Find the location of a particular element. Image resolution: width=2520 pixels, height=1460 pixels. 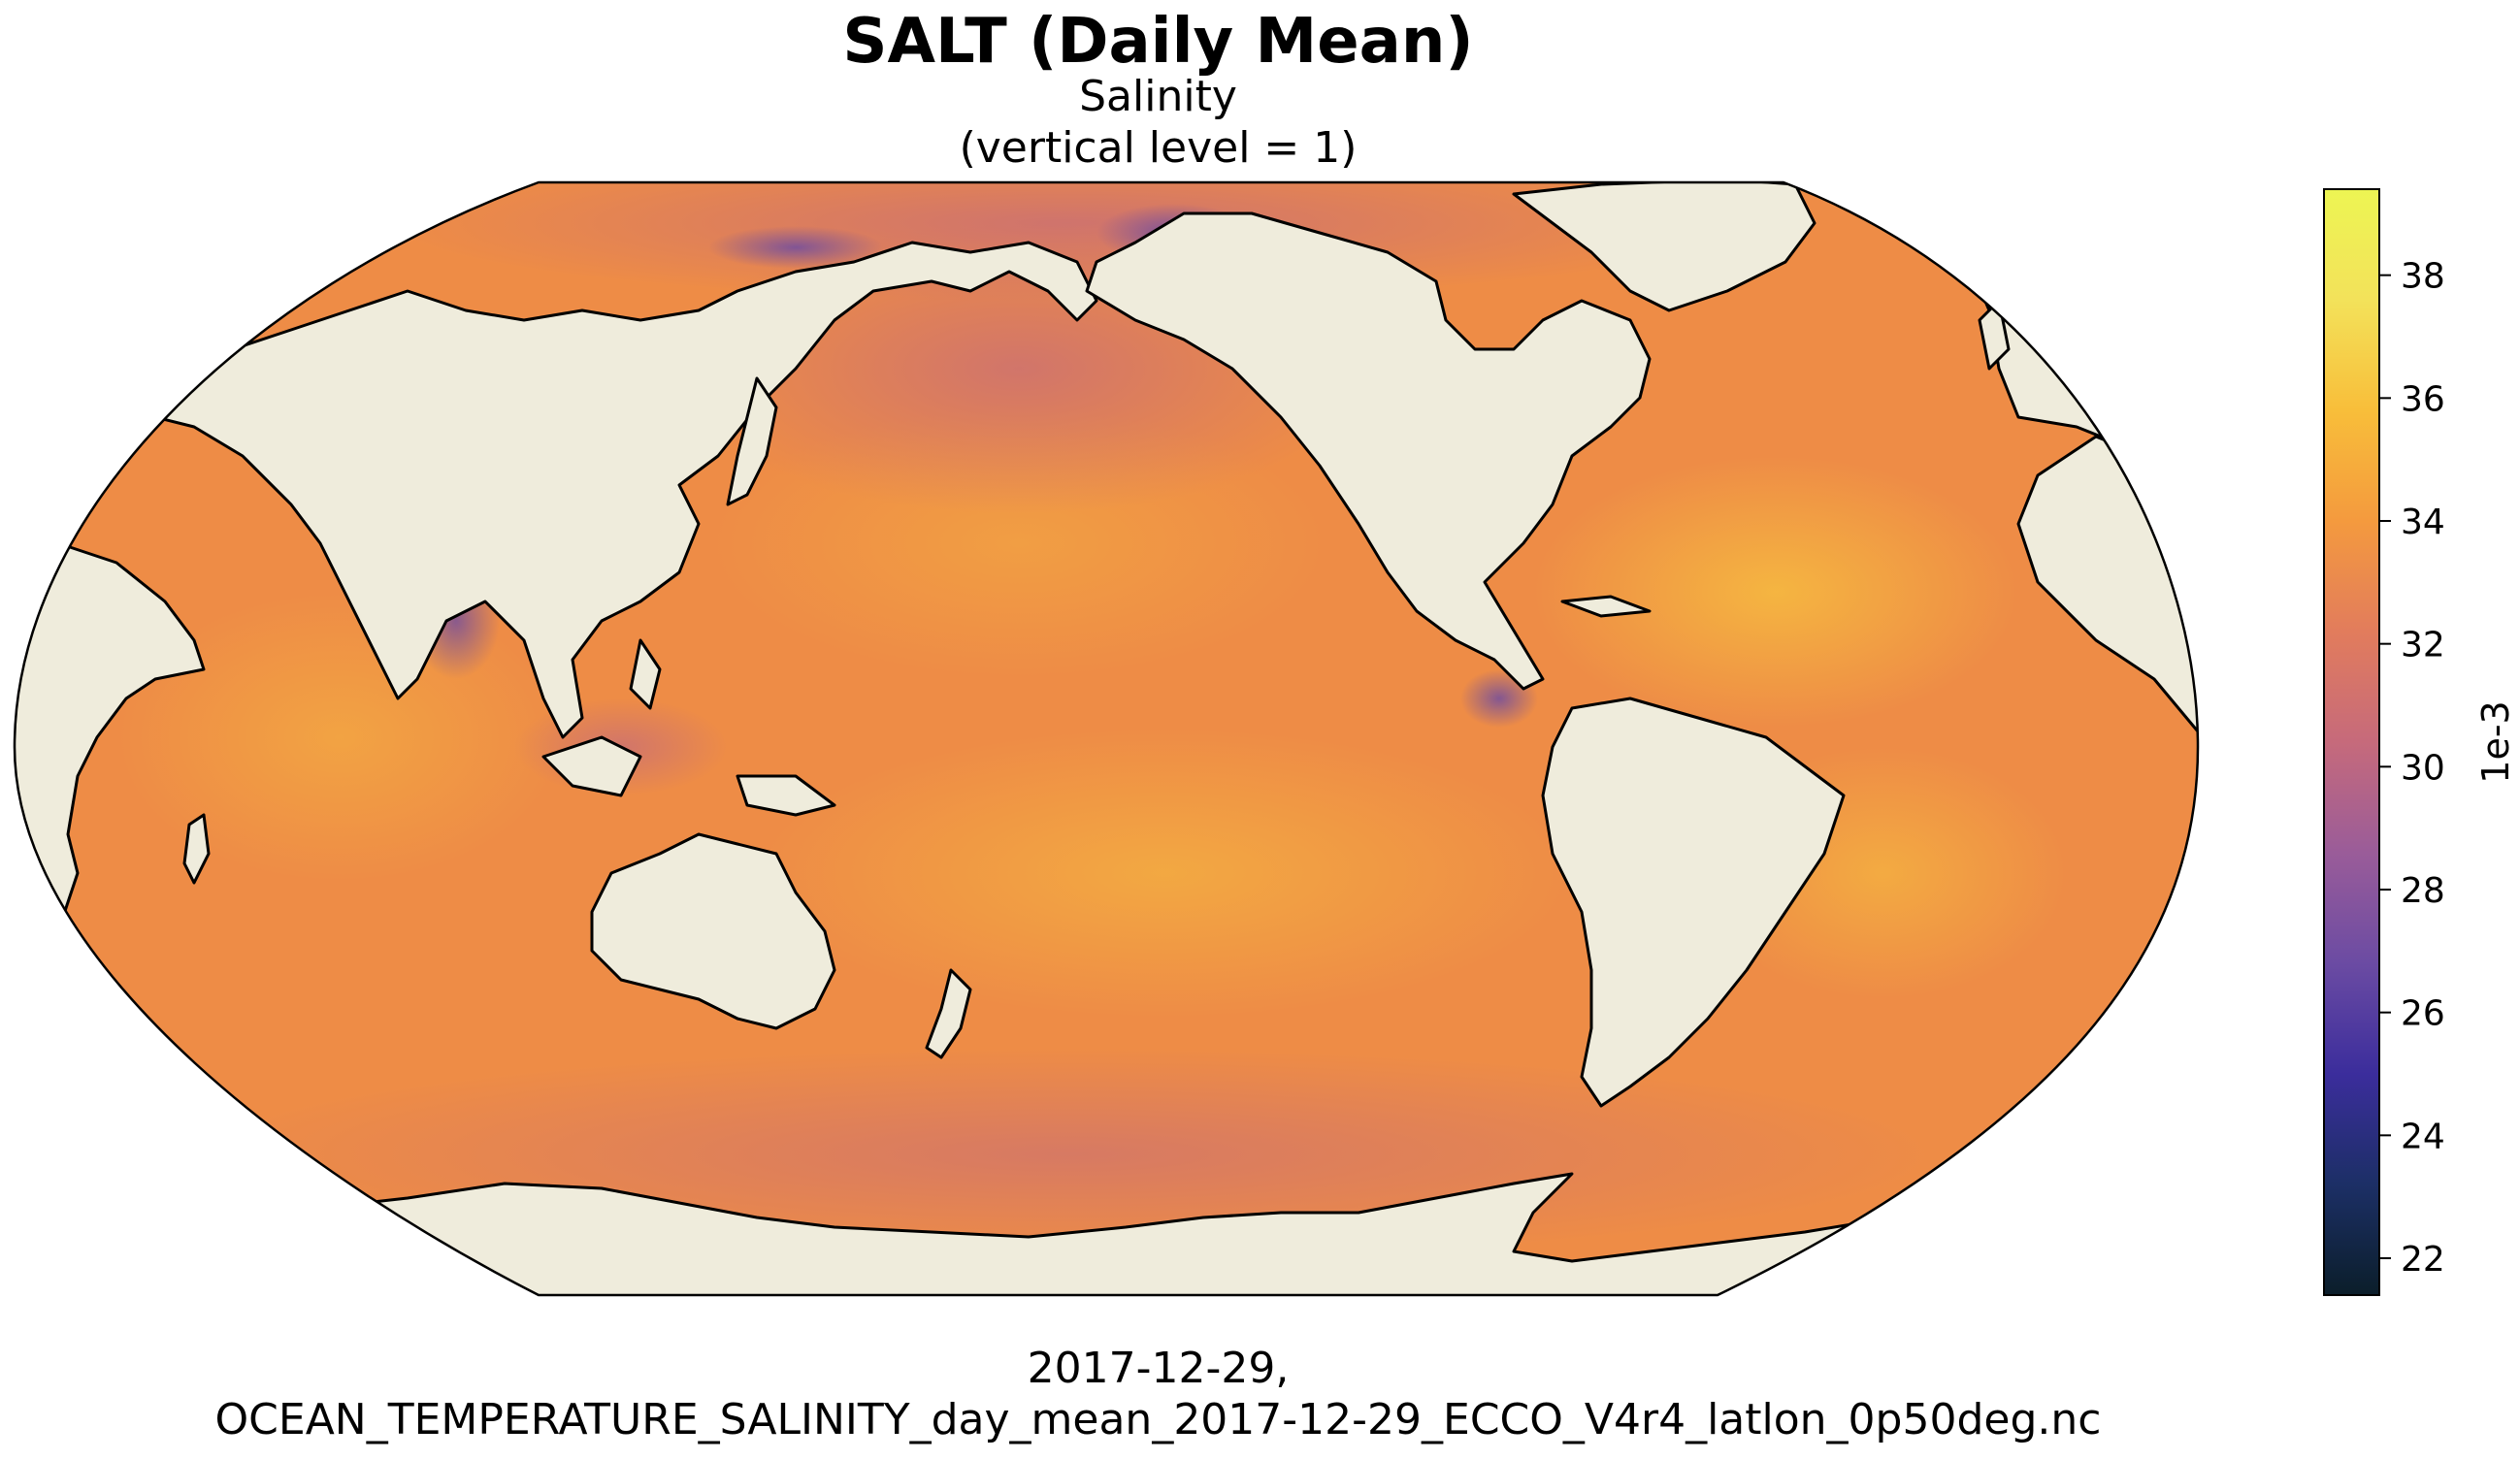

land-south-america is located at coordinates (1693, 903).